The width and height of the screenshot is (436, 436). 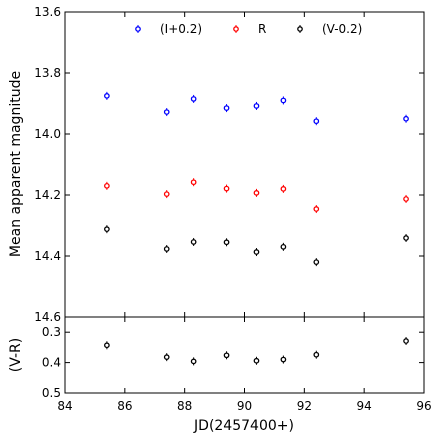 What do you see at coordinates (262, 29) in the screenshot?
I see `legend-label: R` at bounding box center [262, 29].